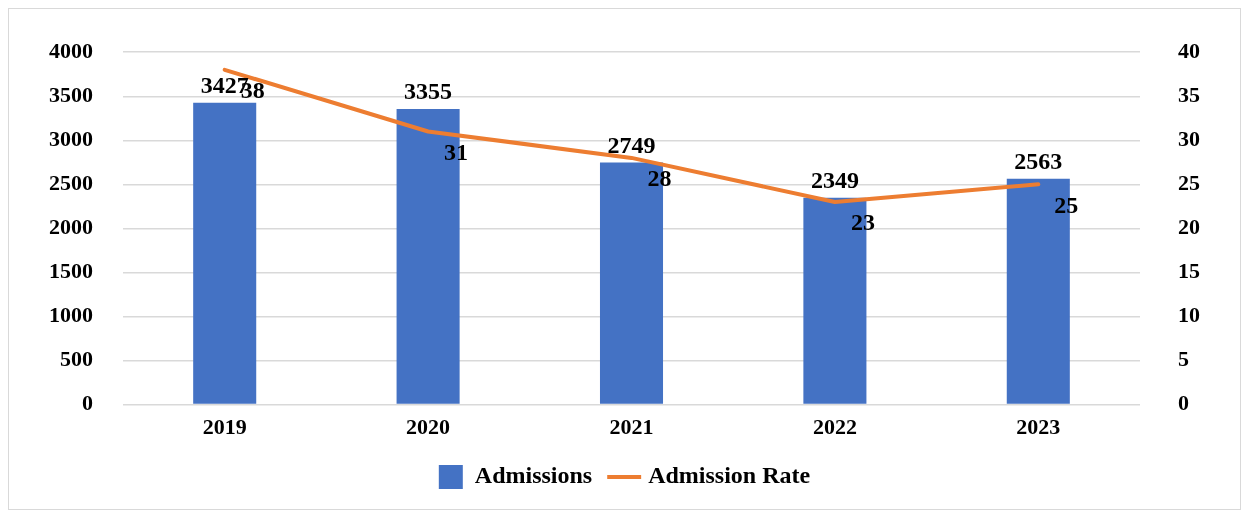 The height and width of the screenshot is (520, 1251). What do you see at coordinates (1038, 427) in the screenshot?
I see `x-tick-label: 2023` at bounding box center [1038, 427].